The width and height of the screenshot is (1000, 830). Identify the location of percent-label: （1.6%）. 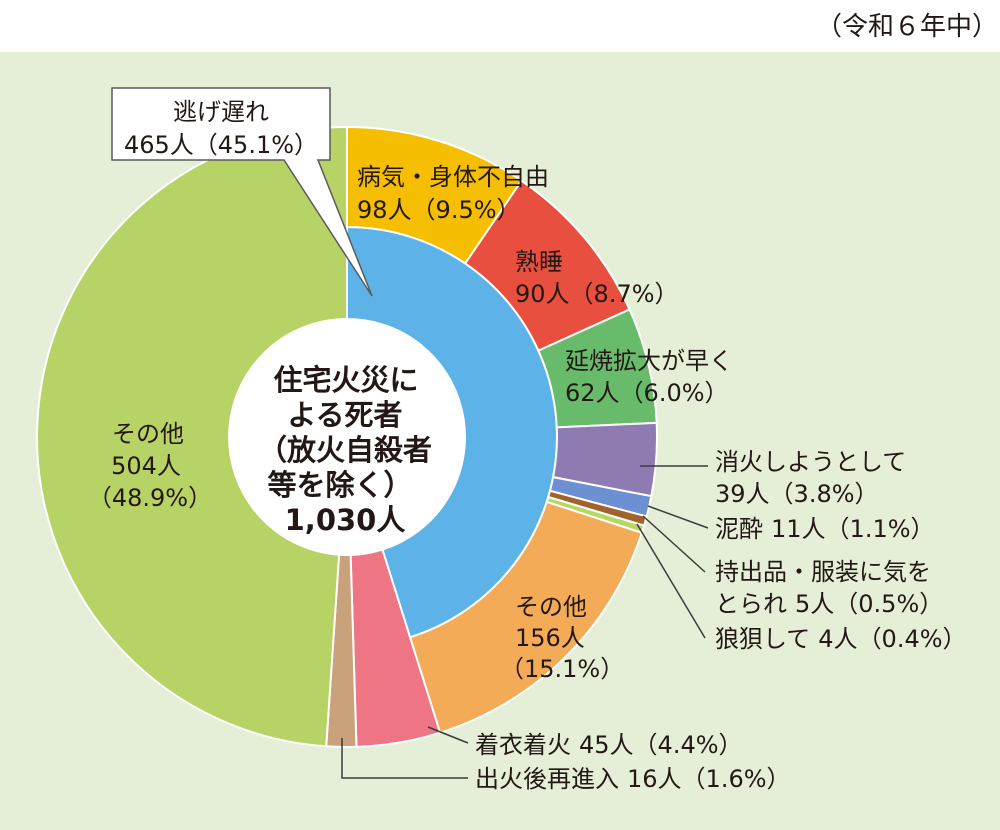
(736, 779).